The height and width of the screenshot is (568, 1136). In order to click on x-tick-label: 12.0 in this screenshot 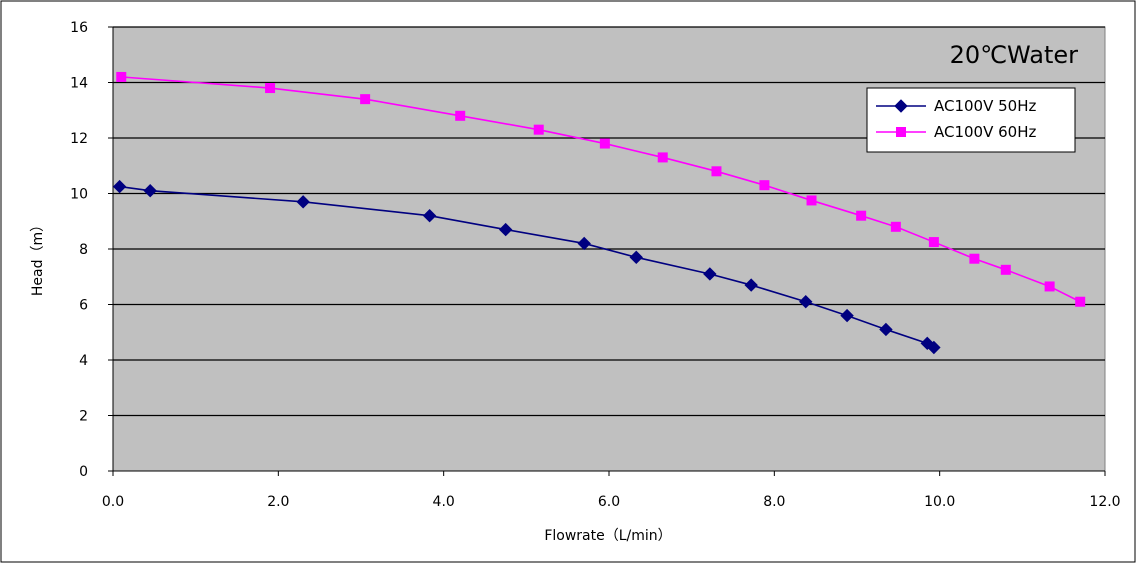, I will do `click(1104, 502)`.